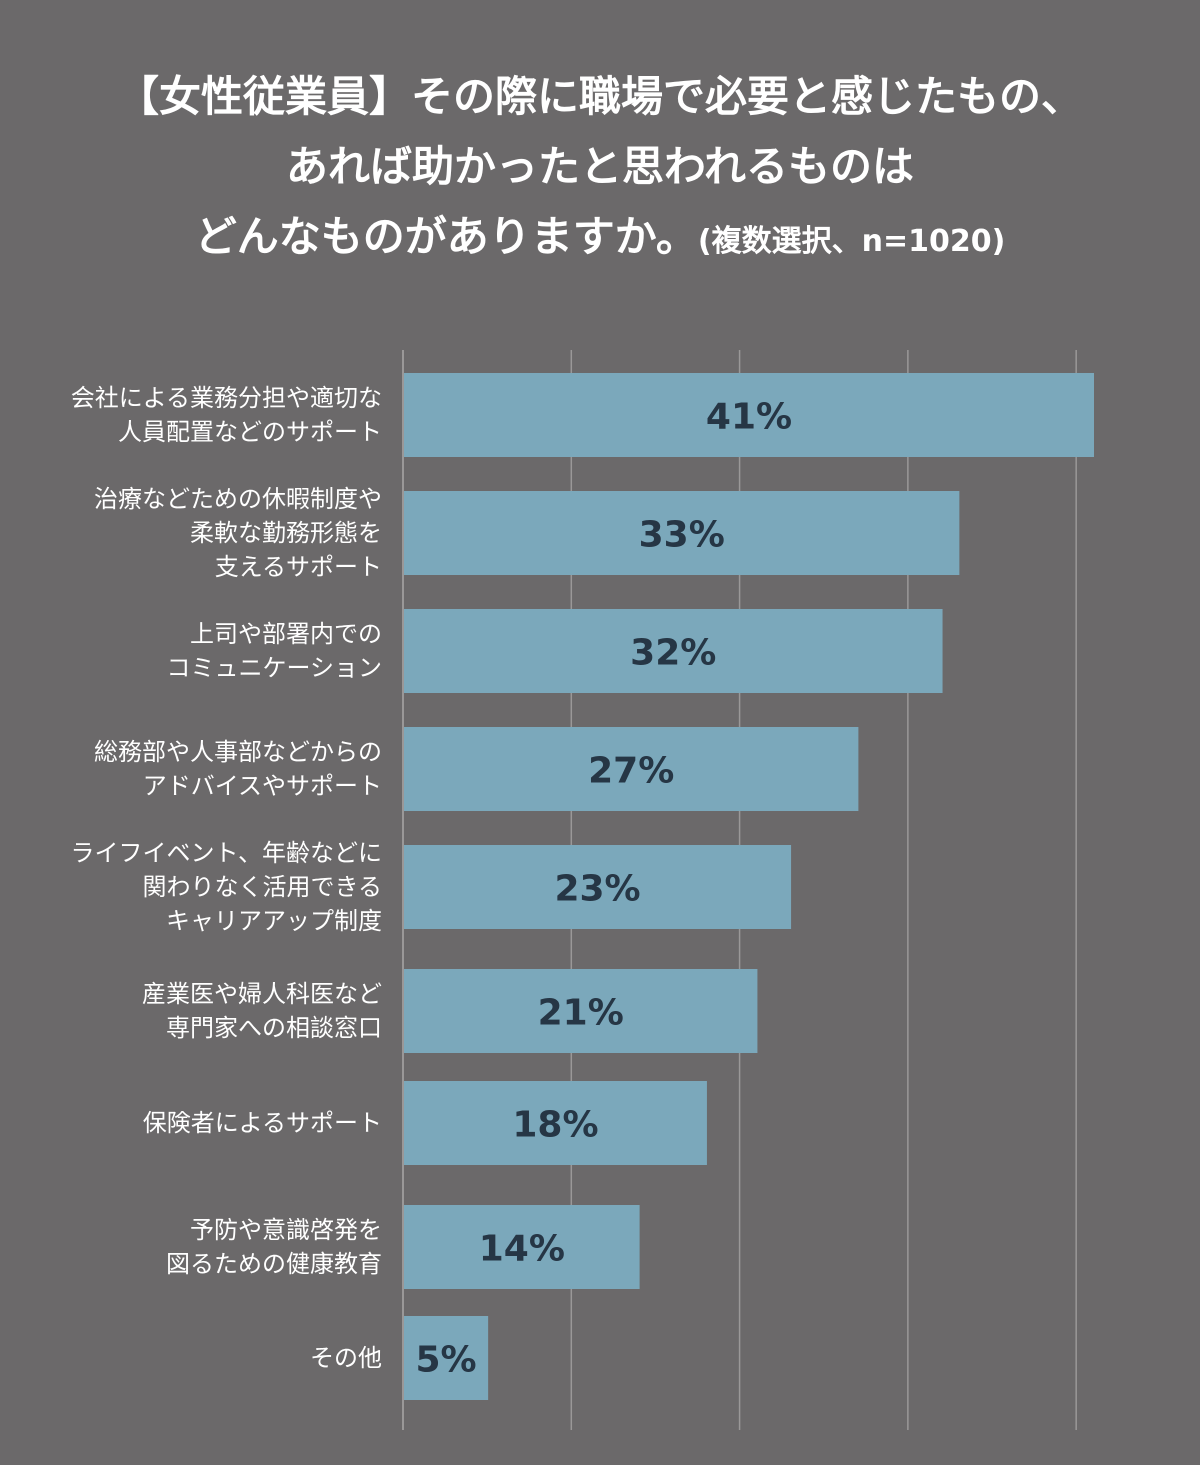 Image resolution: width=1200 pixels, height=1465 pixels. What do you see at coordinates (682, 535) in the screenshot?
I see `value-label: 33%` at bounding box center [682, 535].